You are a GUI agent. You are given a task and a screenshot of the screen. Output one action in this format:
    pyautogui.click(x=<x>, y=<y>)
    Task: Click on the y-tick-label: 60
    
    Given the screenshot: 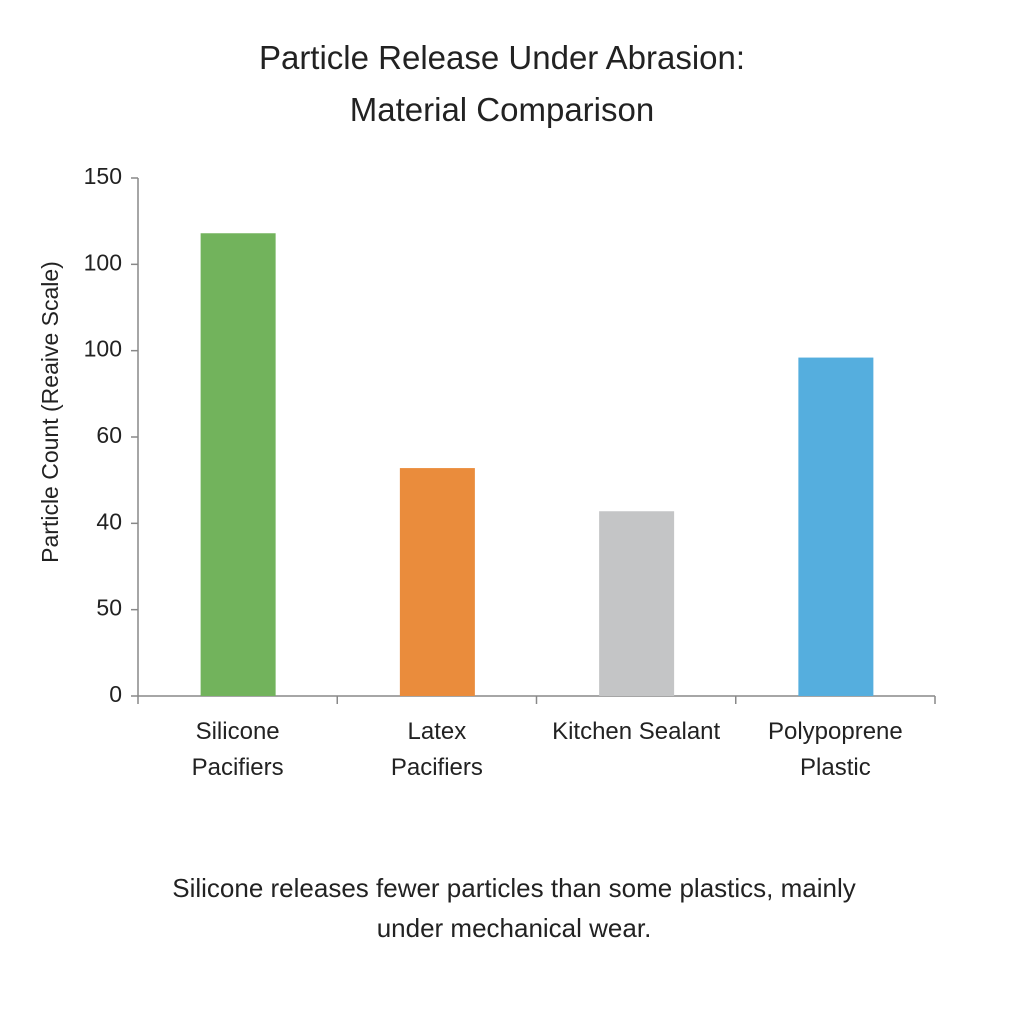 What is the action you would take?
    pyautogui.click(x=109, y=435)
    